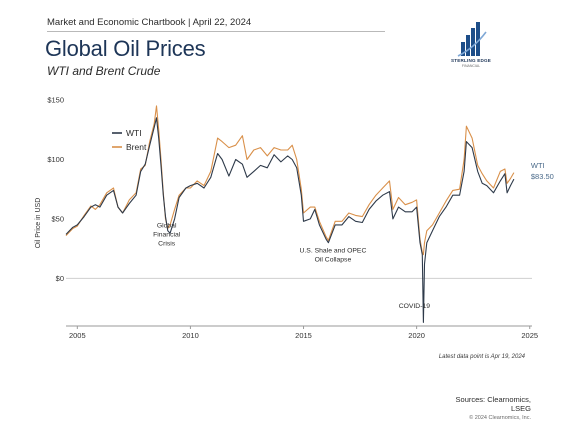  I want to click on annotation-line: U.S. Shale and OPEC, so click(332, 250).